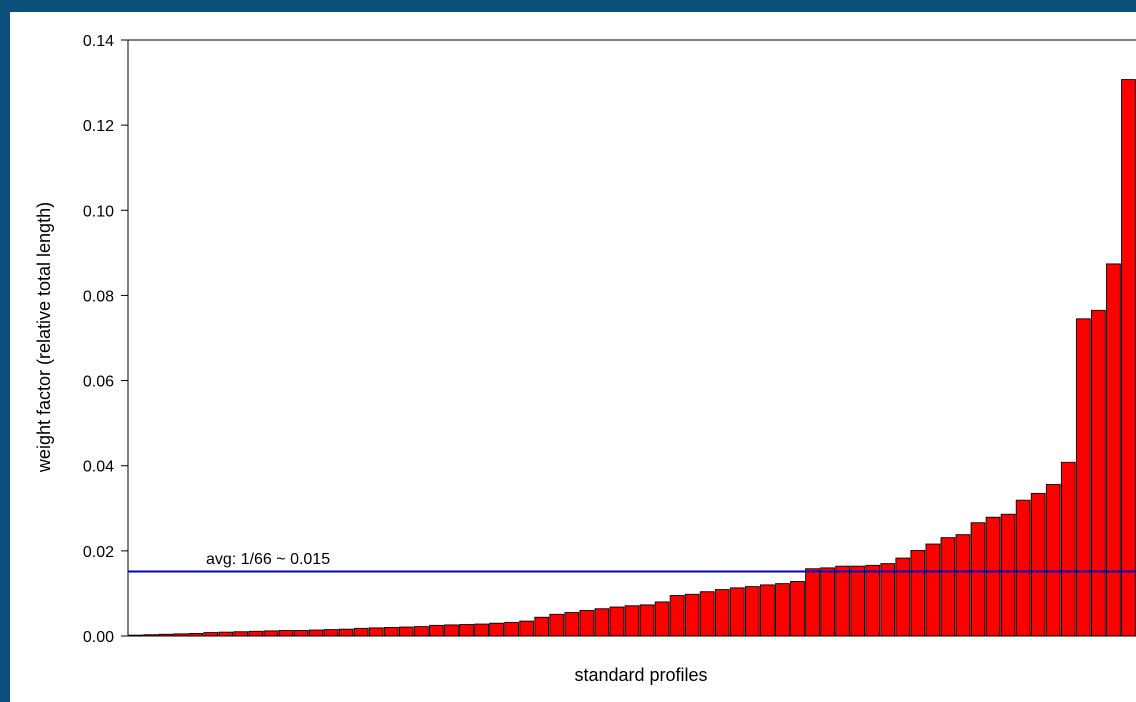 Image resolution: width=1136 pixels, height=702 pixels. I want to click on y-tick-label: 0.14, so click(98, 41).